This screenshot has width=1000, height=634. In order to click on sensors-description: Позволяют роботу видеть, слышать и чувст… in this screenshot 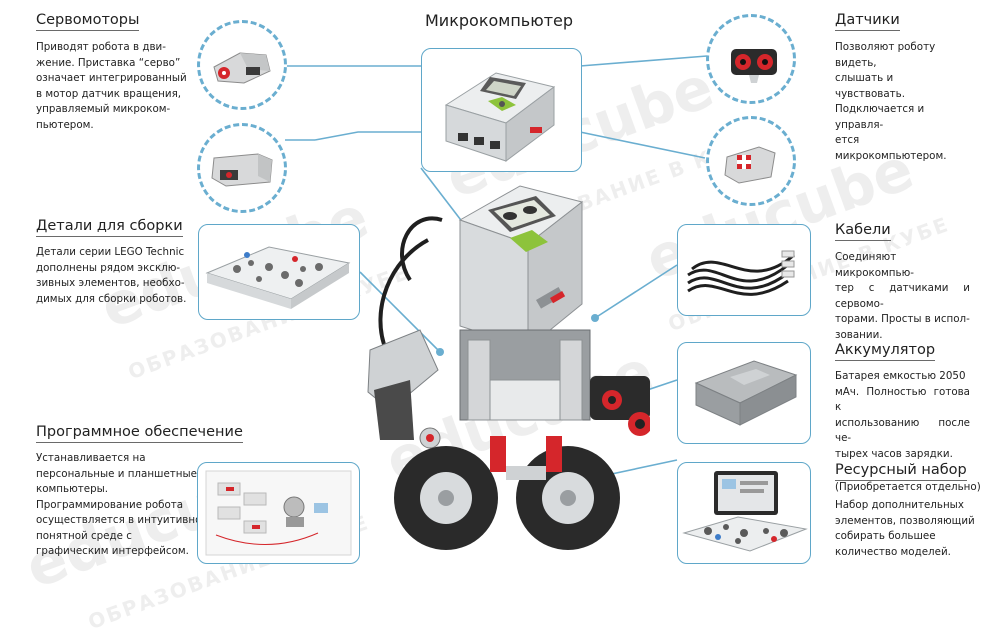, I will do `click(900, 102)`.